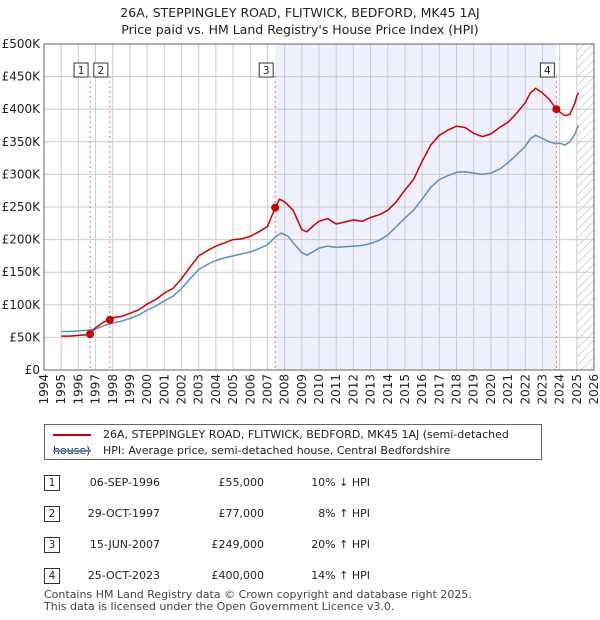 The width and height of the screenshot is (600, 620). I want to click on sale-marker-label: 3, so click(266, 71).